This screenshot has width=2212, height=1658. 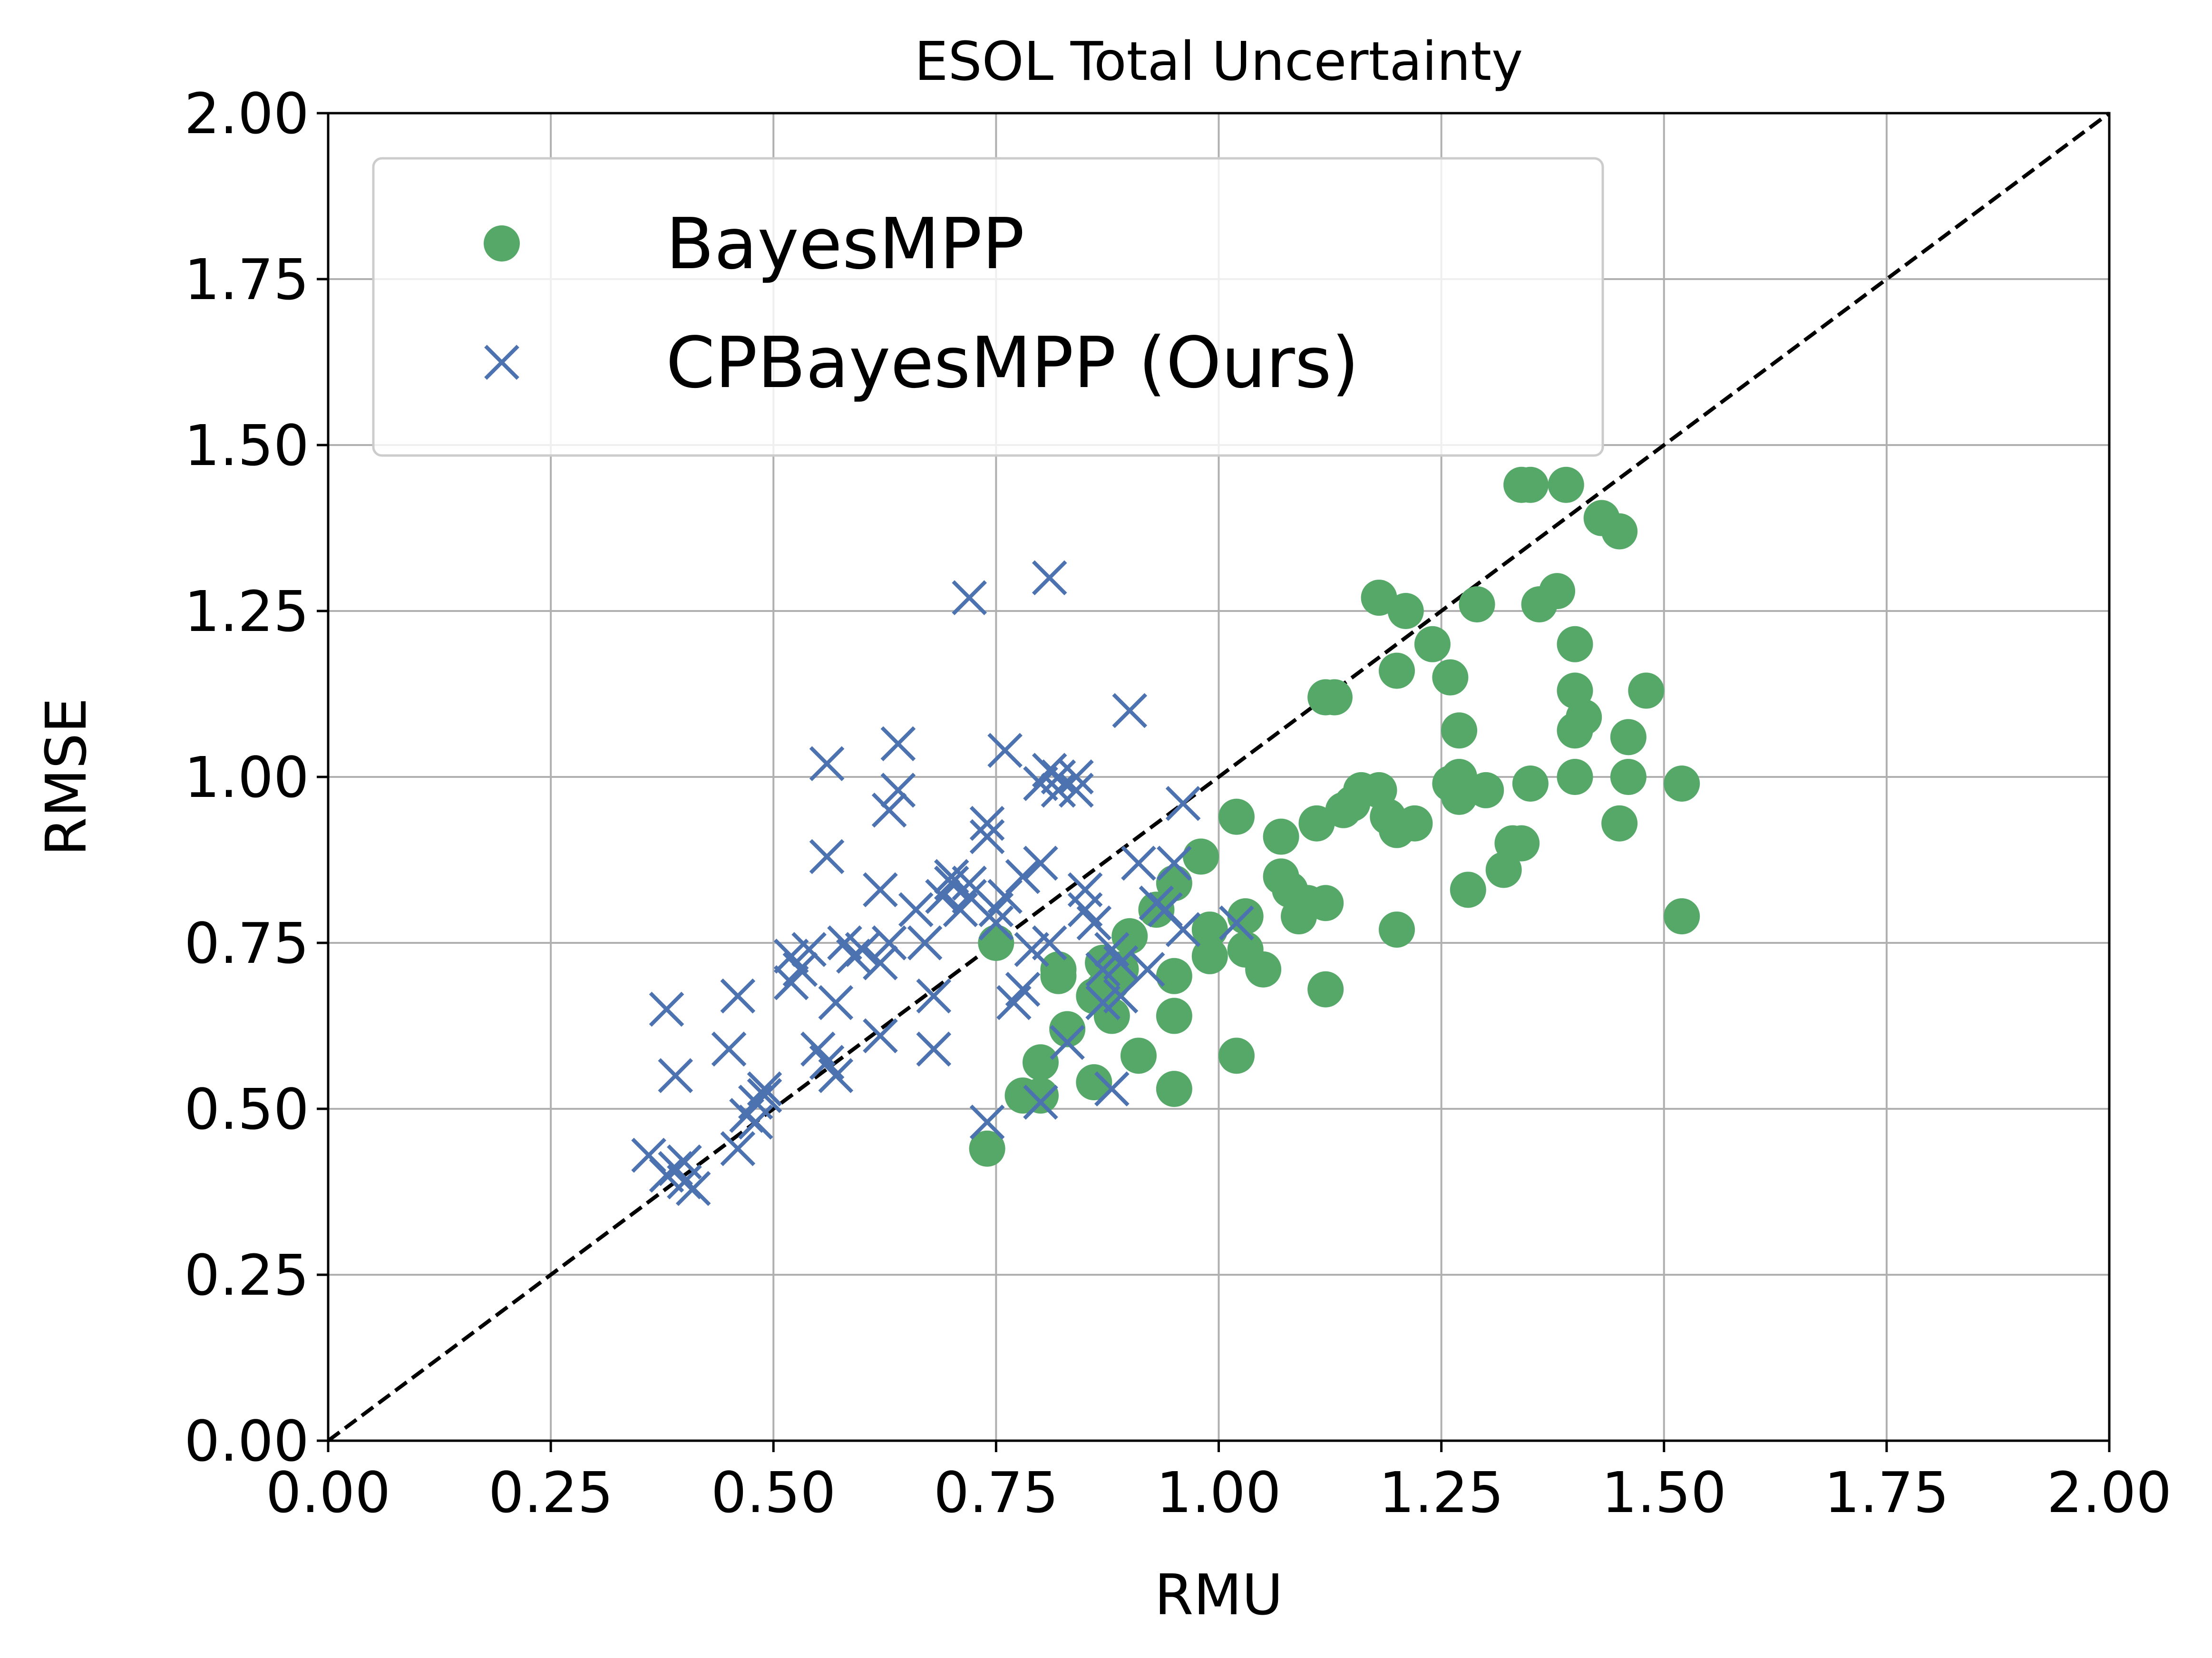 I want to click on y-tick-label: 2.00, so click(x=246, y=113).